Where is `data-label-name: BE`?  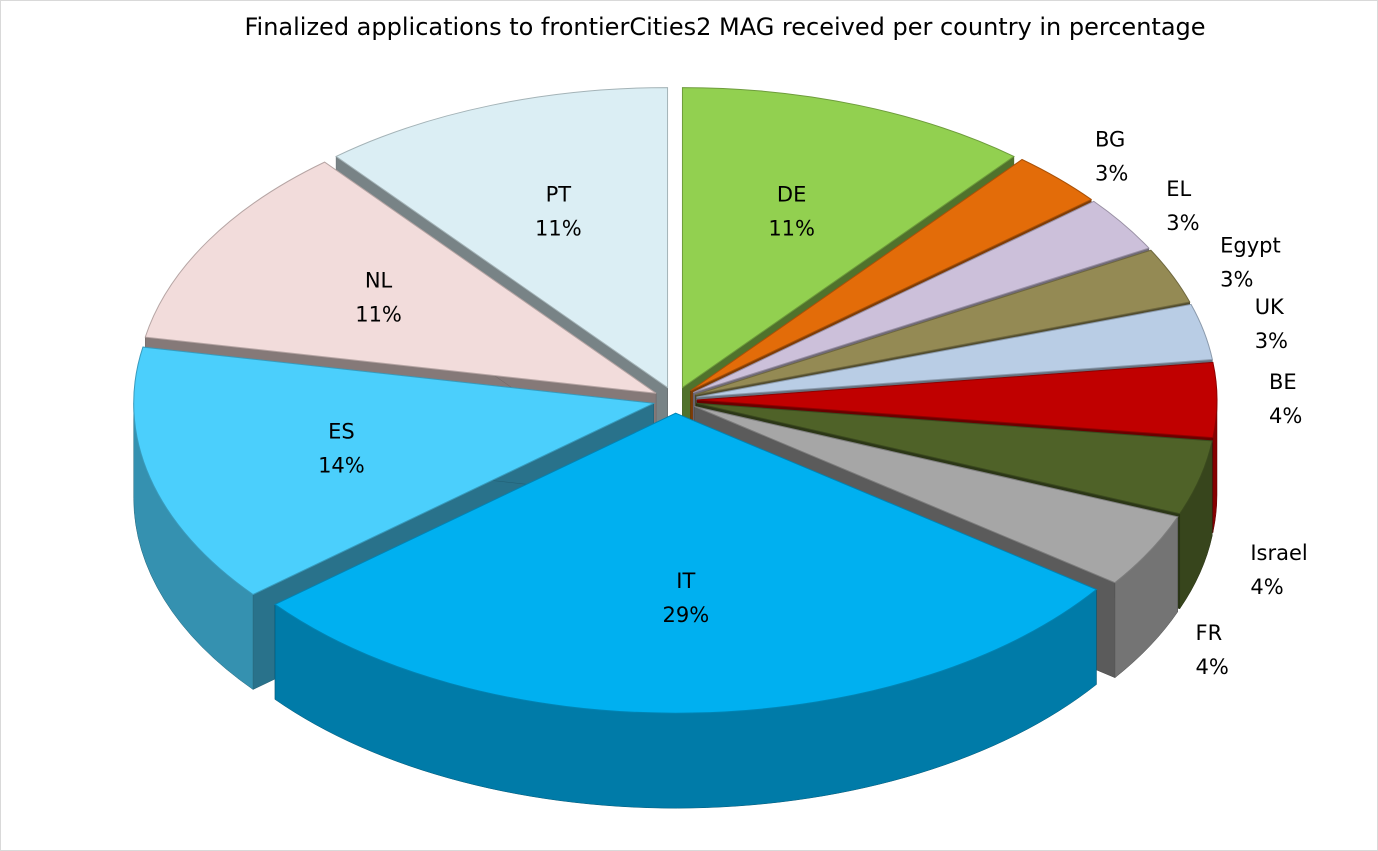
data-label-name: BE is located at coordinates (1283, 382).